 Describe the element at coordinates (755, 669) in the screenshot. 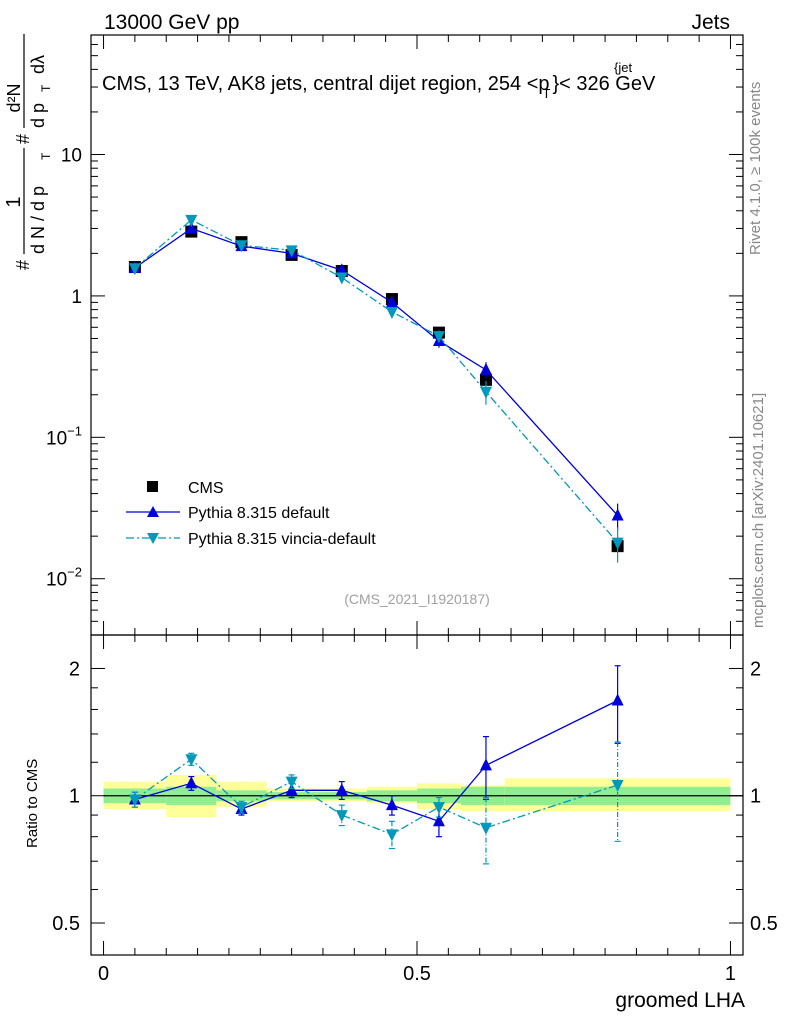

I see `ratio-ytick-label-right: 2` at that location.